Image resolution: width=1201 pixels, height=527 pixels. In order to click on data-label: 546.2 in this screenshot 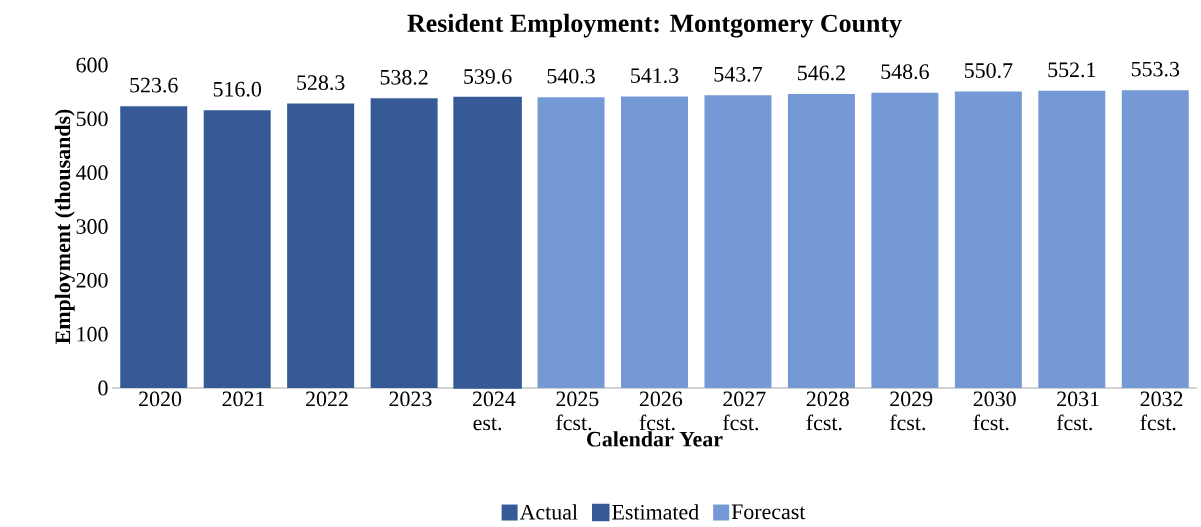, I will do `click(821, 73)`.